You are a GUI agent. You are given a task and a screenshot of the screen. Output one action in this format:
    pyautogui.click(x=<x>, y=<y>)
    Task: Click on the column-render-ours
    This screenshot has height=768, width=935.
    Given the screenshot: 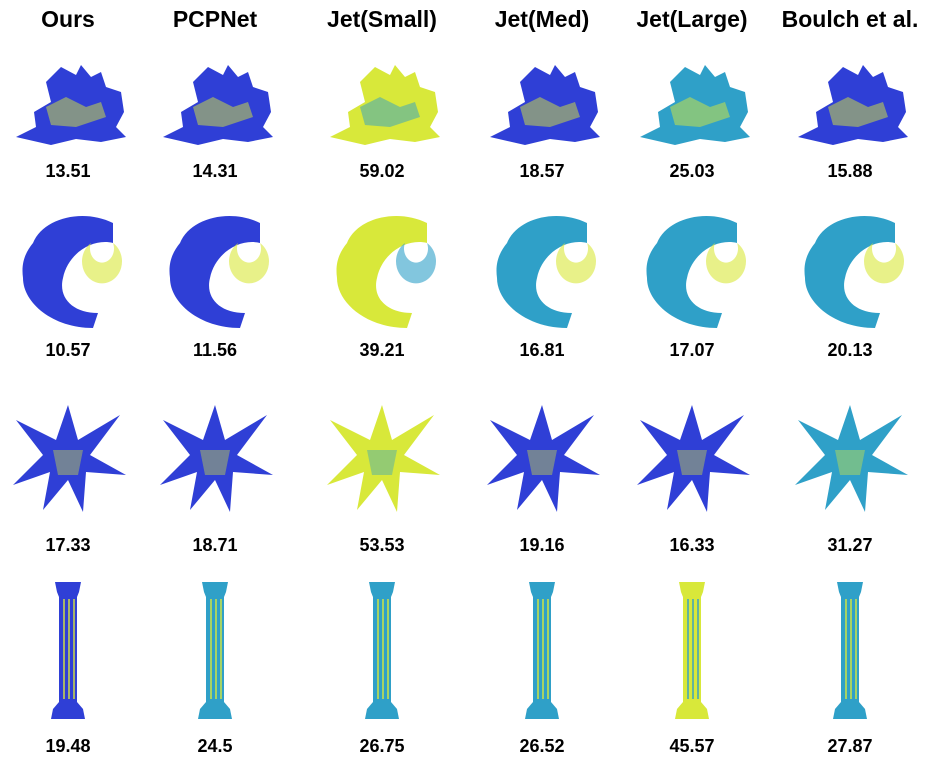 What is the action you would take?
    pyautogui.click(x=68, y=649)
    